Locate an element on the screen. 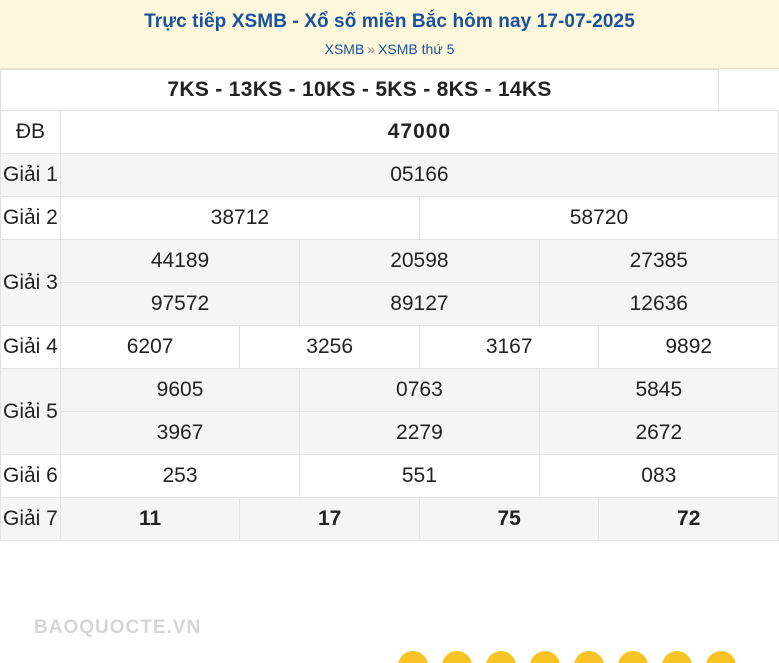 This screenshot has width=779, height=663. prize-g6-0: 253 is located at coordinates (180, 476).